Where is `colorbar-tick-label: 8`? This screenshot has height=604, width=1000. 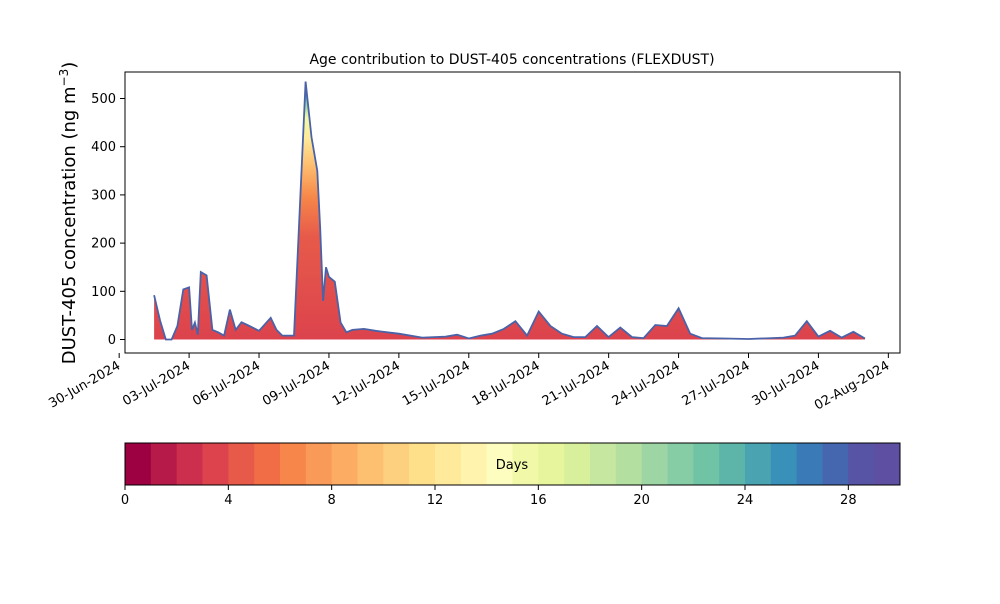
colorbar-tick-label: 8 is located at coordinates (332, 500).